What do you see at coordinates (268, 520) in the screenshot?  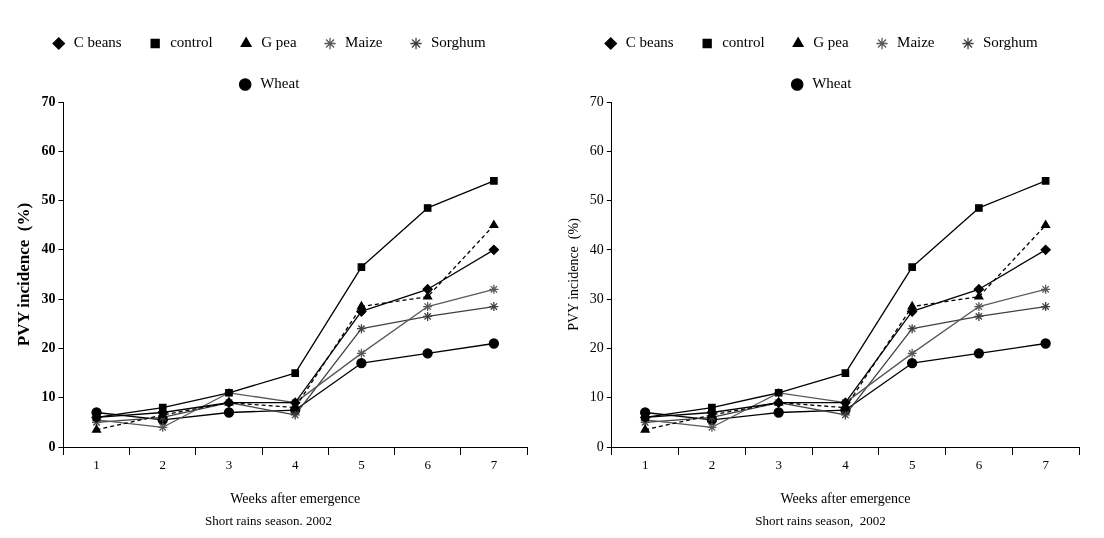 I see `text: Short rains season. 2002` at bounding box center [268, 520].